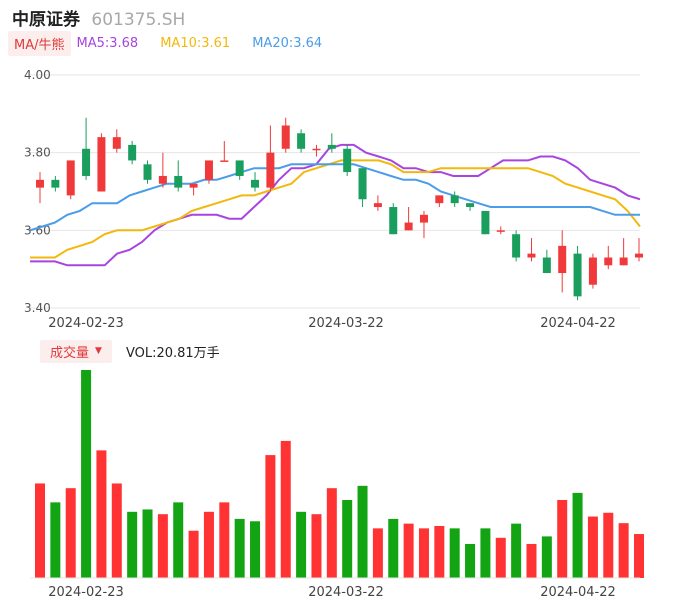 The width and height of the screenshot is (686, 606). Describe the element at coordinates (195, 43) in the screenshot. I see `ma10-legend: MA10:3.61` at that location.